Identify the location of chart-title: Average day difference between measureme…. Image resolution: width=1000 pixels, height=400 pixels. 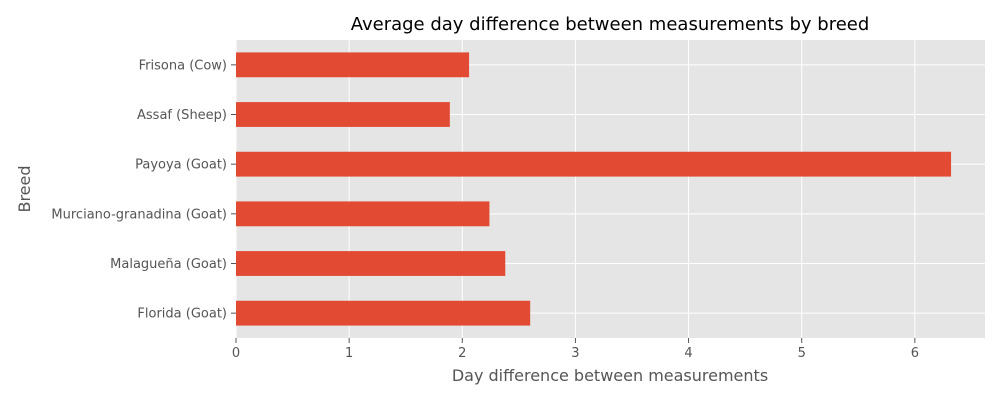
(610, 24).